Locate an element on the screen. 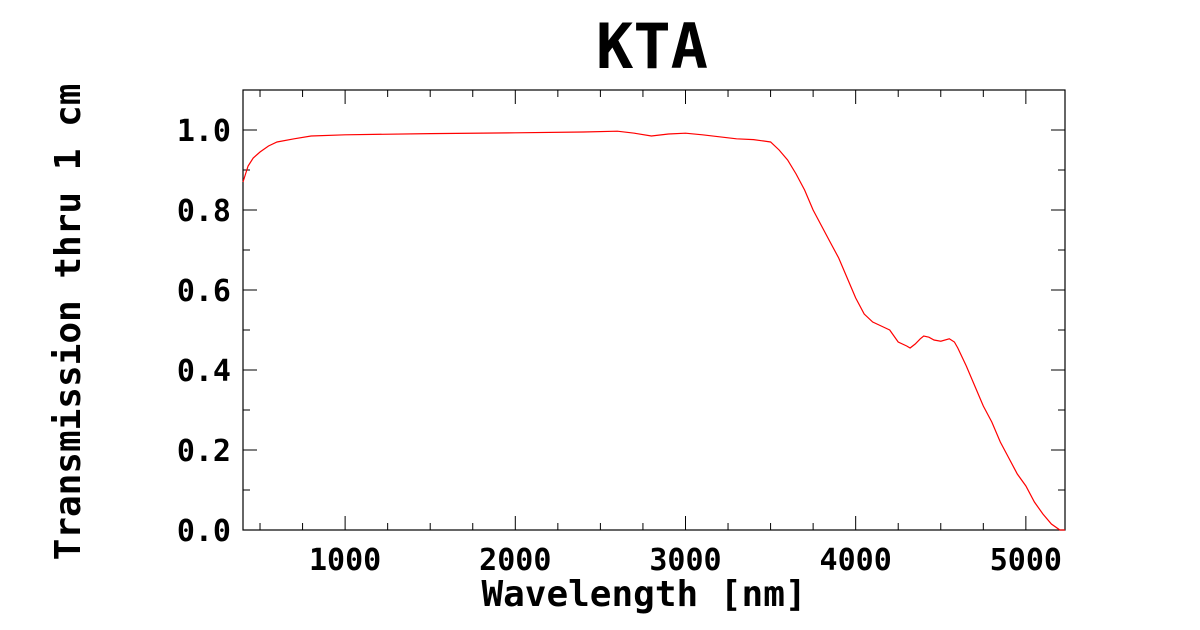 This screenshot has width=1200, height=630. x-tick-label: 5000 is located at coordinates (1026, 560).